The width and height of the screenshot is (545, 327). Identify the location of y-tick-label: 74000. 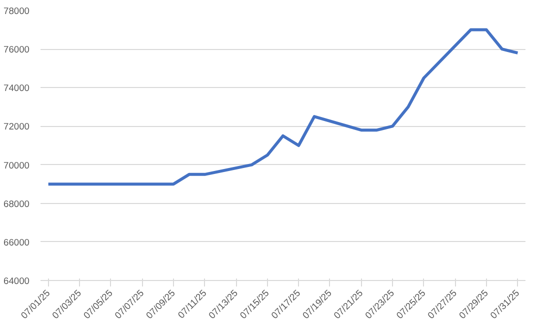
(17, 88).